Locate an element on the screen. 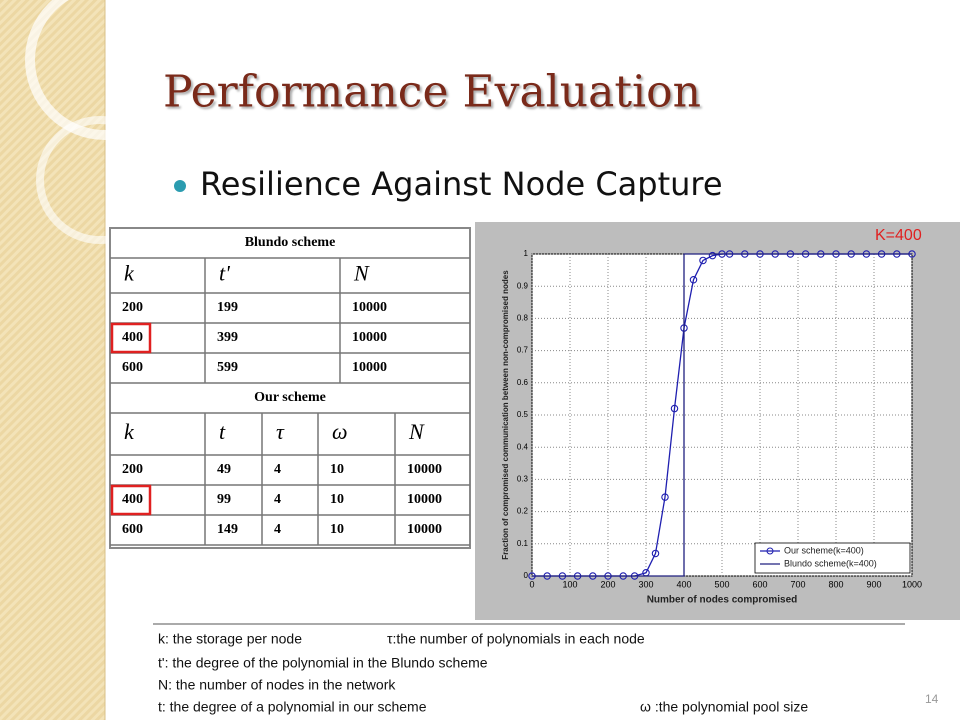  y-tick-label: 0.3 is located at coordinates (523, 479).